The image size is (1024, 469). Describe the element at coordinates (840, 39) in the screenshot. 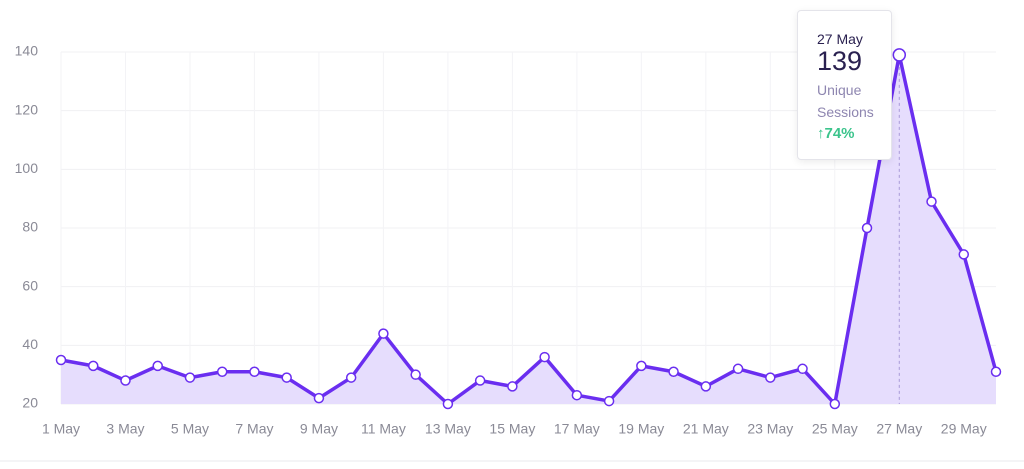

I see `tooltip-date: 27 May` at that location.